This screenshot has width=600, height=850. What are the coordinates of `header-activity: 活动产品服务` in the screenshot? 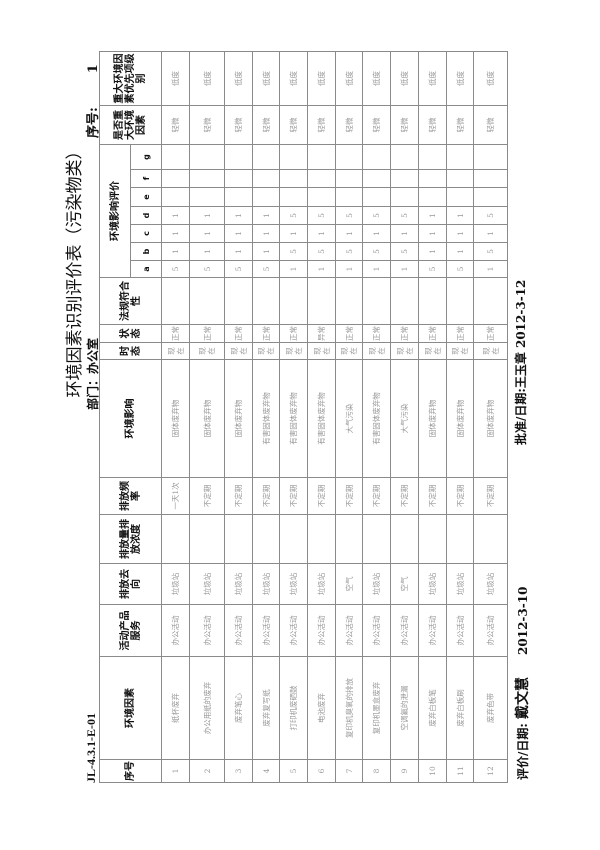 It's located at (130, 630).